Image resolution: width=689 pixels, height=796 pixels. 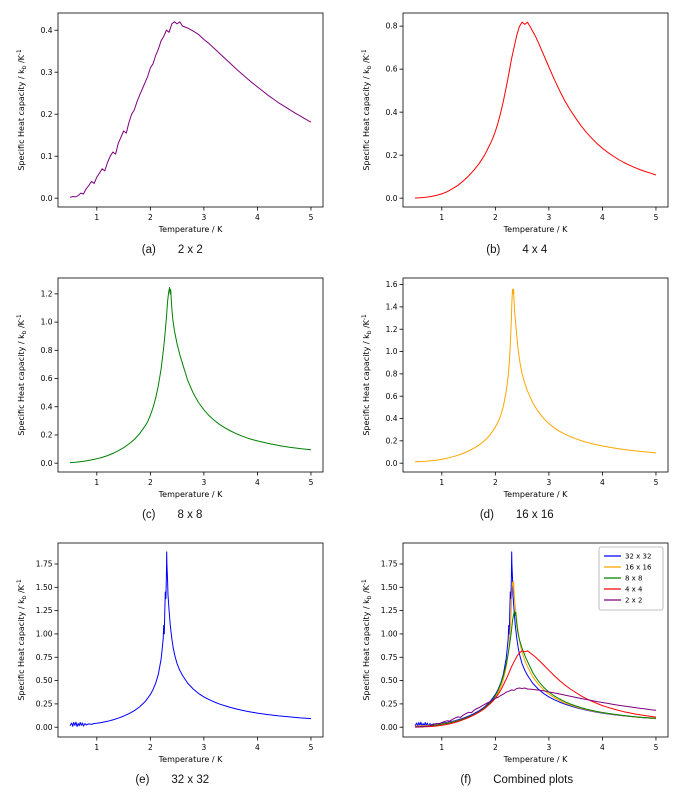 I want to click on legend: 32 x 32 16 x 16 8 x 8 4 x 4 2 x 2, so click(x=631, y=578).